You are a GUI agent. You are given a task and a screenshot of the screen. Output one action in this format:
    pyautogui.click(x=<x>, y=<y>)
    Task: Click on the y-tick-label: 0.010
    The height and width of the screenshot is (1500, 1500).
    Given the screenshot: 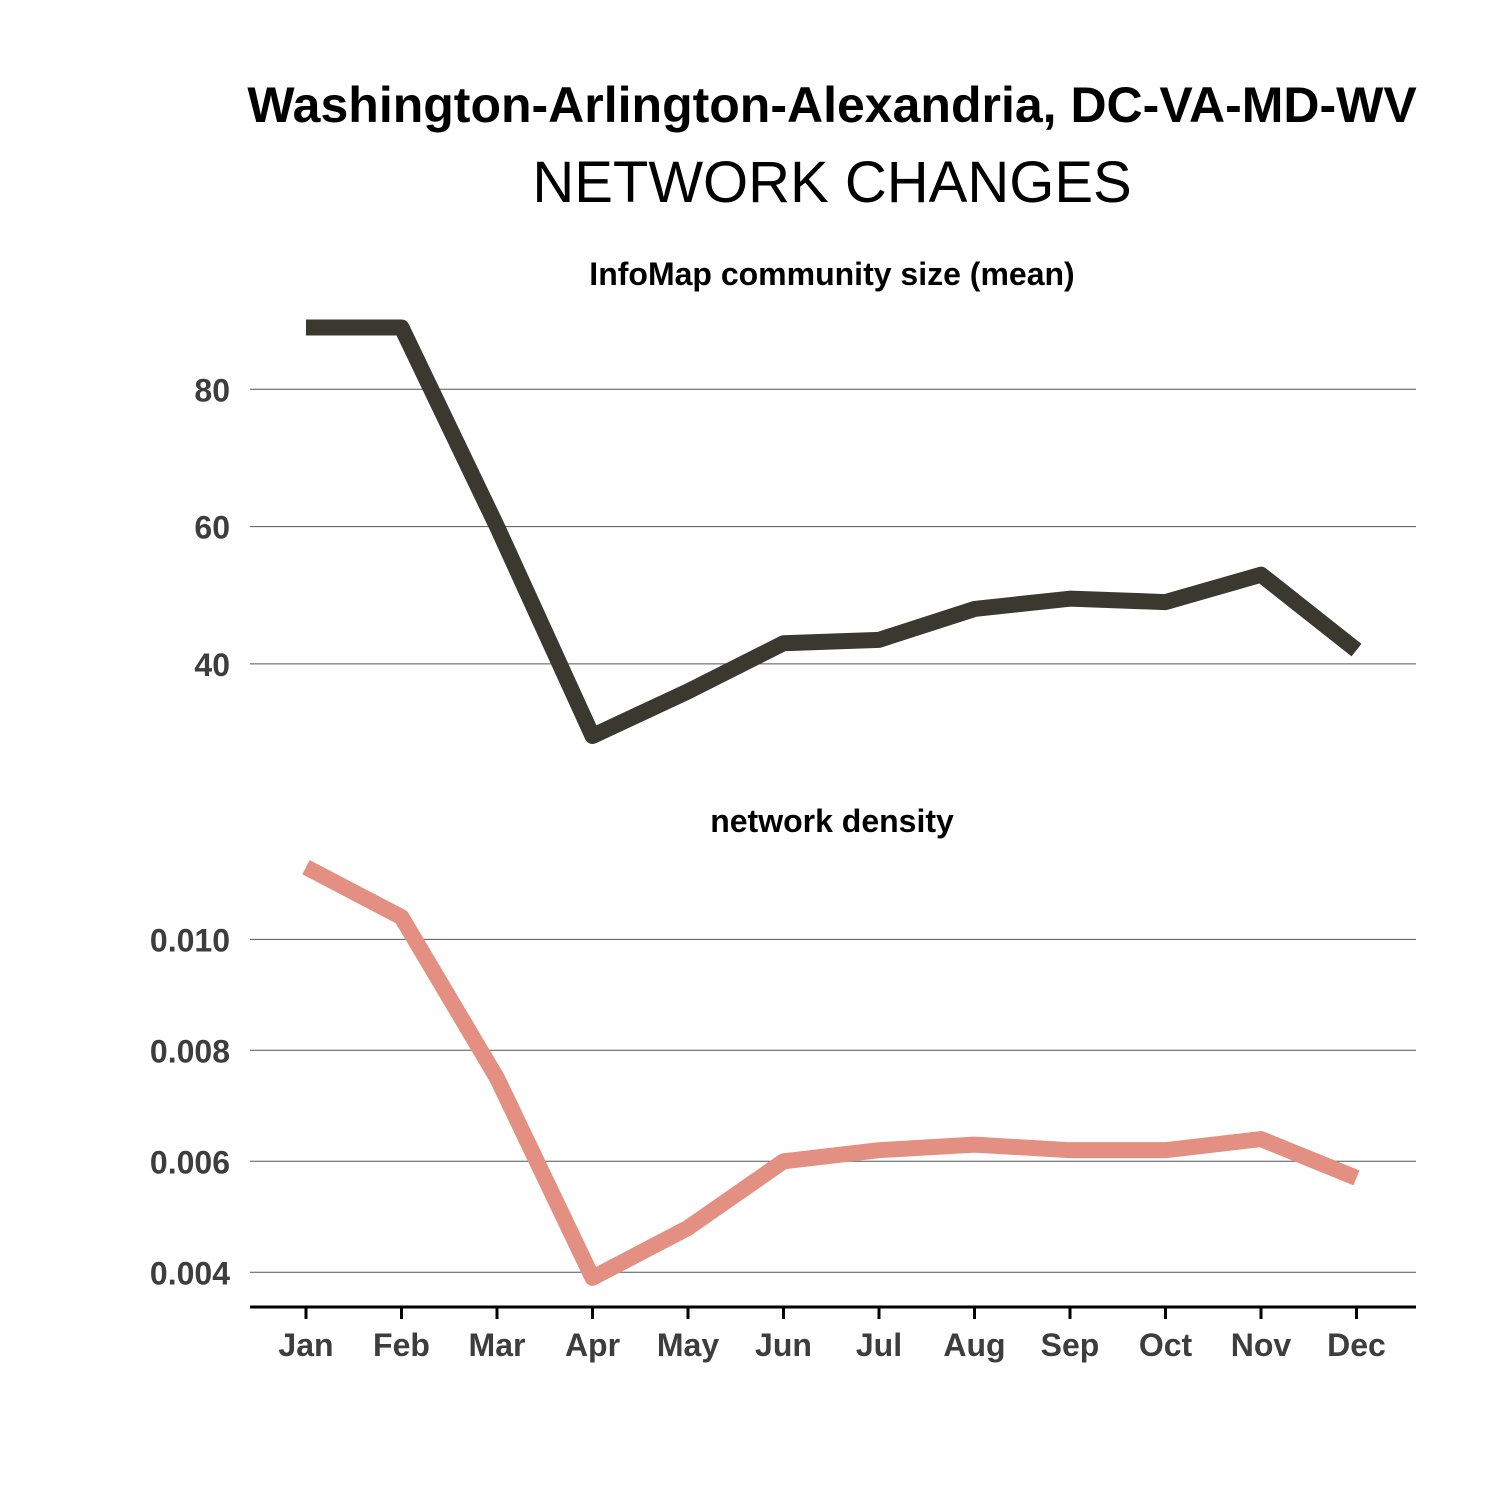 What is the action you would take?
    pyautogui.click(x=190, y=940)
    